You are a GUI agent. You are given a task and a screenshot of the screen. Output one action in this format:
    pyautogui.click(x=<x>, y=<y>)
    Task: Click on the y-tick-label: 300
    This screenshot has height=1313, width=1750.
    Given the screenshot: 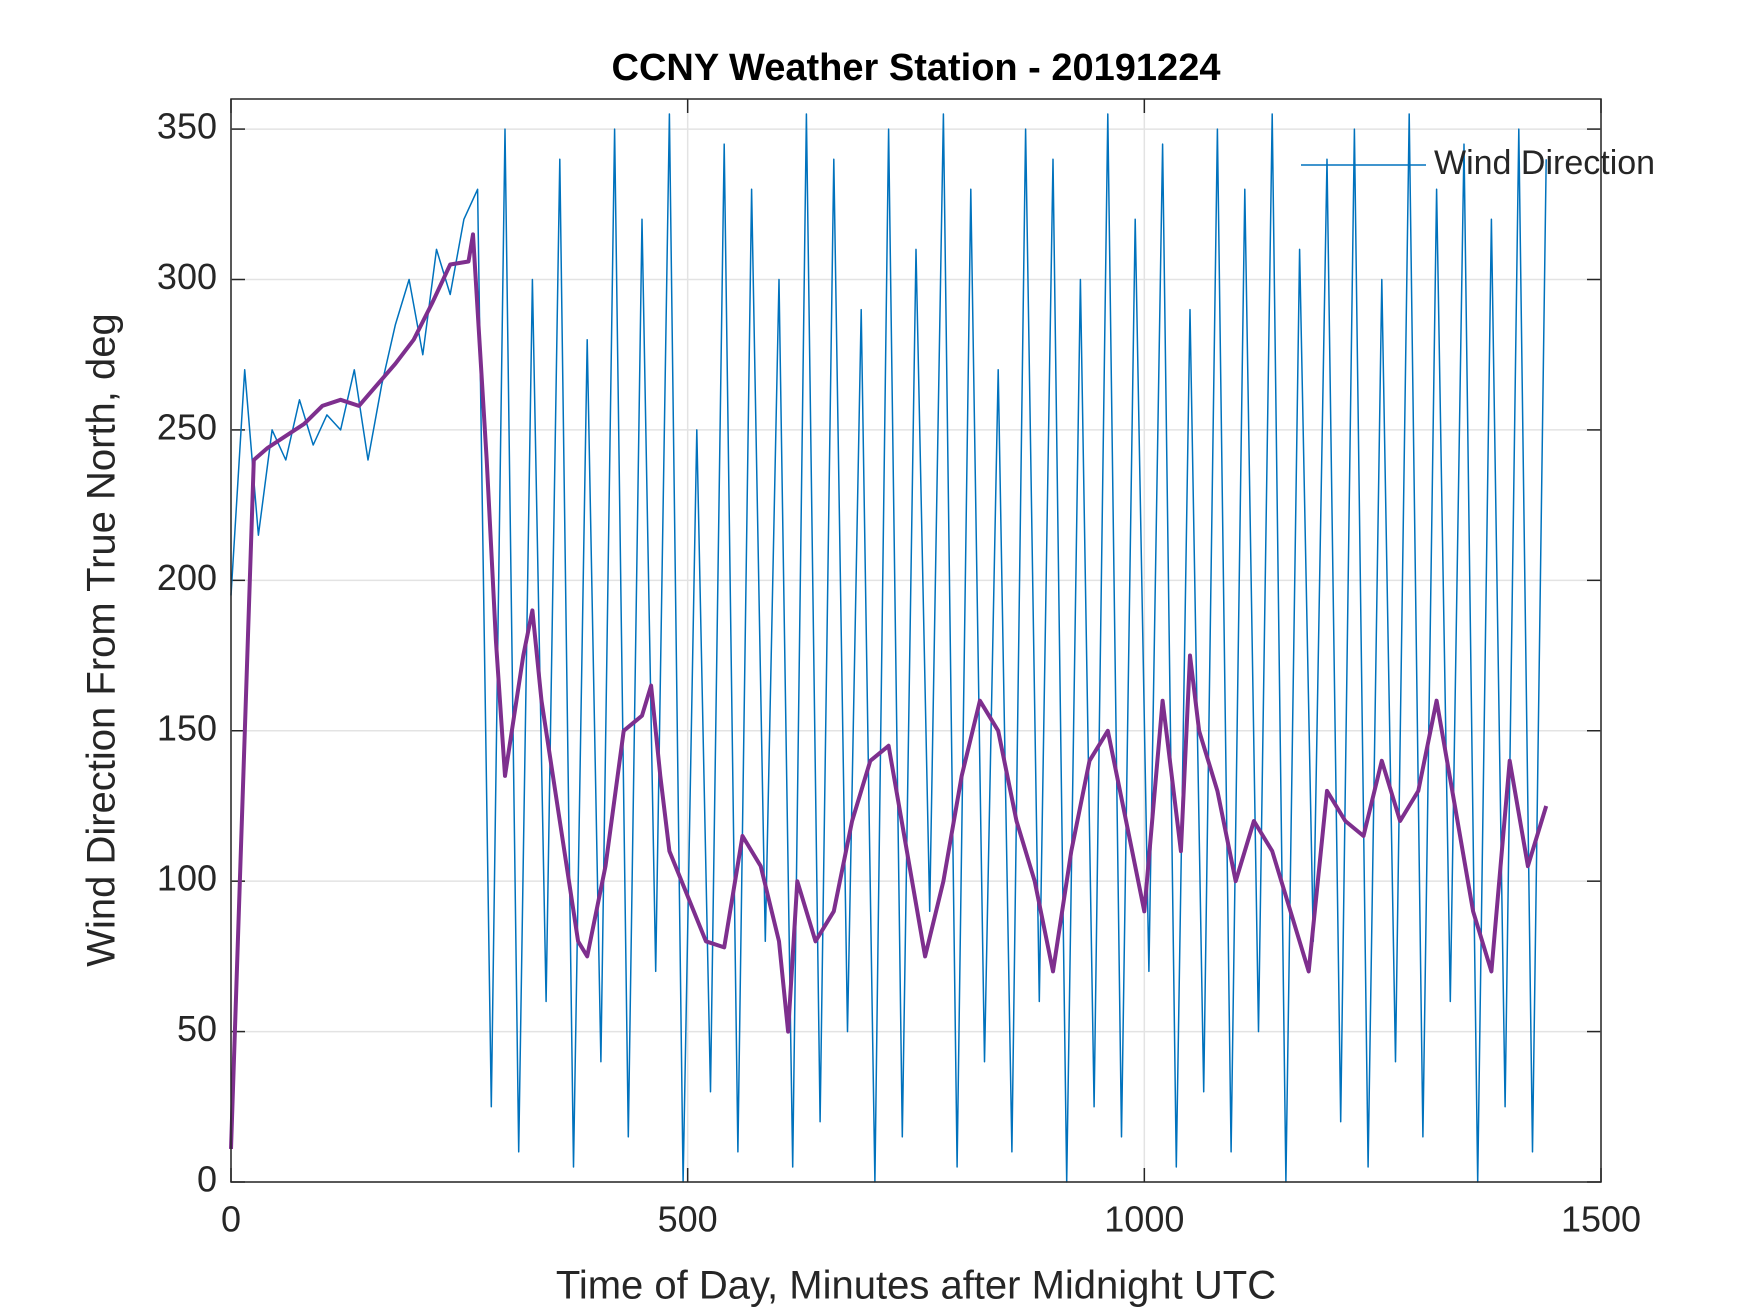 What is the action you would take?
    pyautogui.click(x=187, y=276)
    